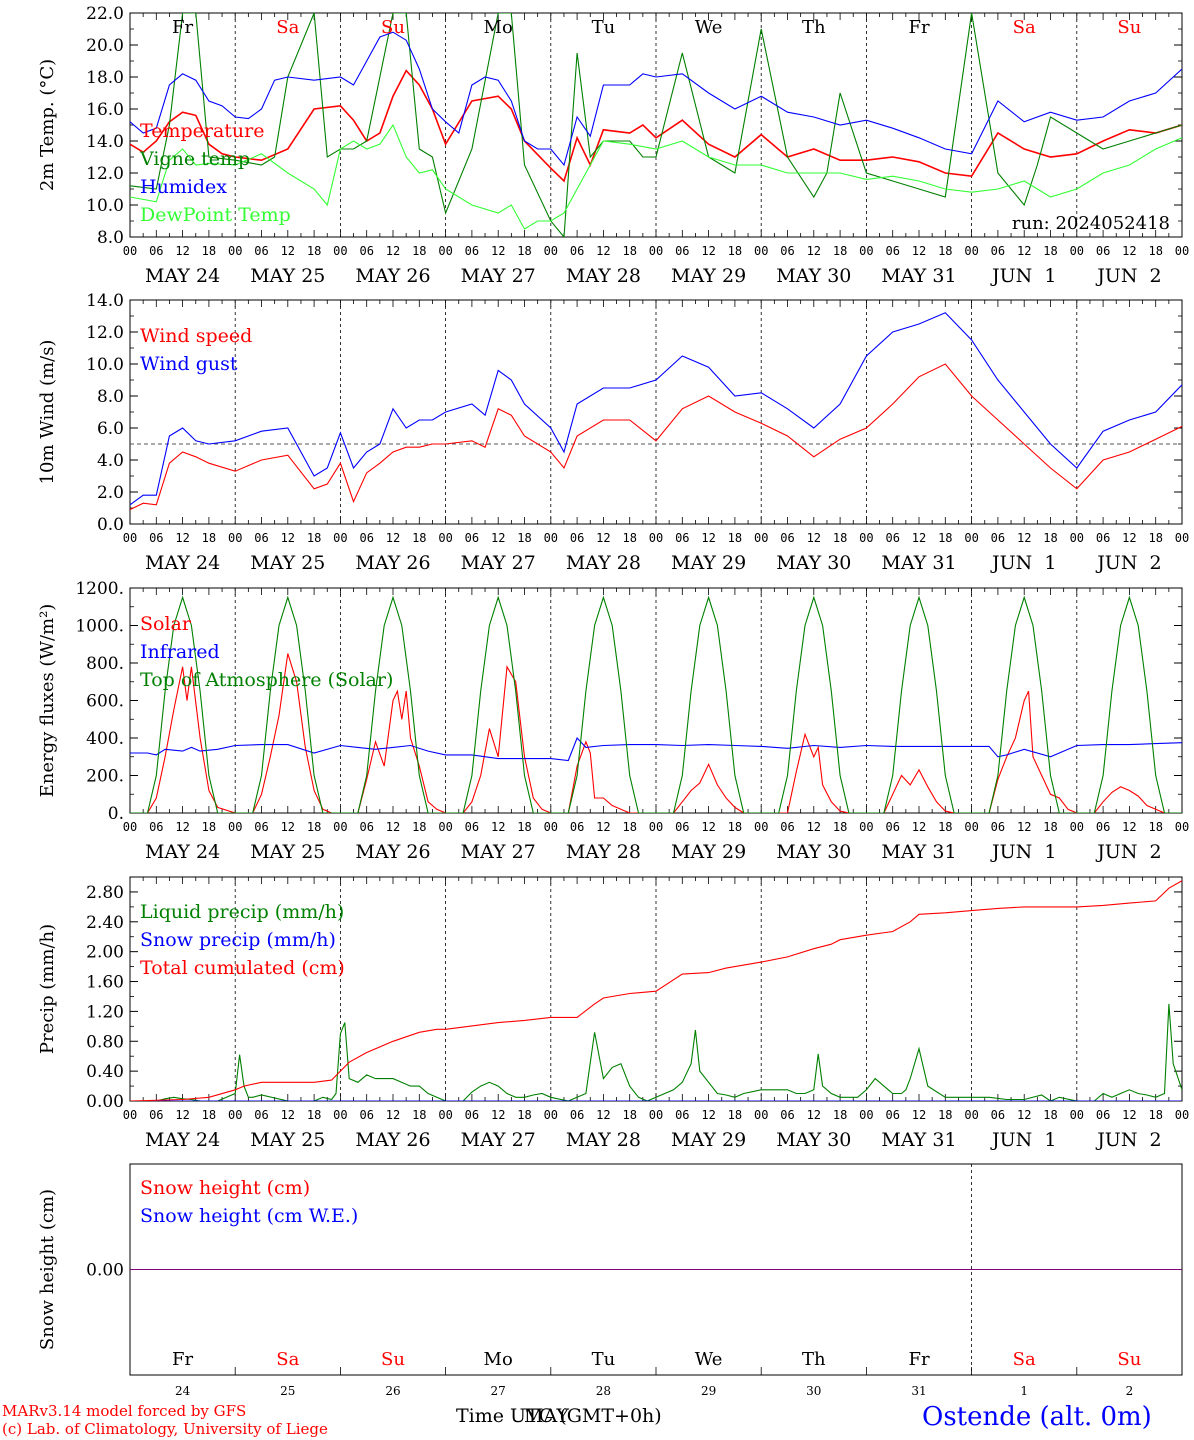 The image size is (1194, 1440). What do you see at coordinates (47, 412) in the screenshot?
I see `y-axis-label: 10m Wind (m/s)` at bounding box center [47, 412].